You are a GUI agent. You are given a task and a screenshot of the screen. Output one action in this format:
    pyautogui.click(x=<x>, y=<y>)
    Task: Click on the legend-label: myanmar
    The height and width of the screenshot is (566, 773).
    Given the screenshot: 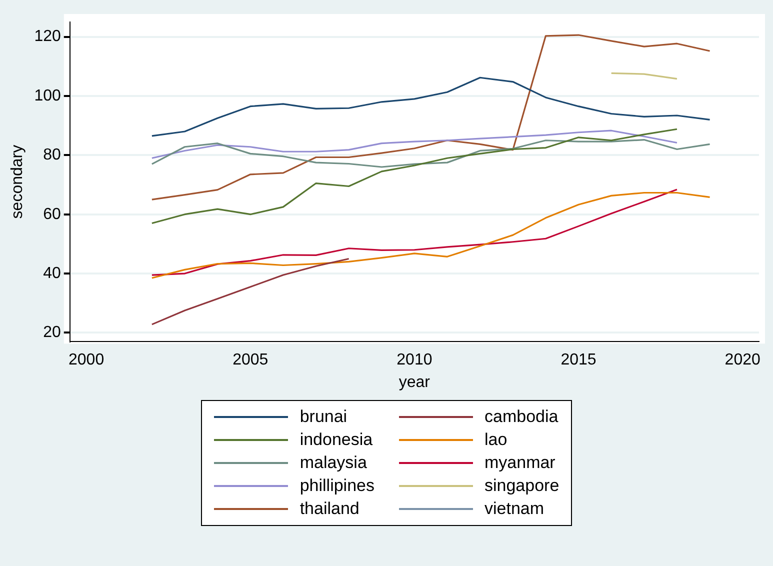 What is the action you would take?
    pyautogui.click(x=520, y=463)
    